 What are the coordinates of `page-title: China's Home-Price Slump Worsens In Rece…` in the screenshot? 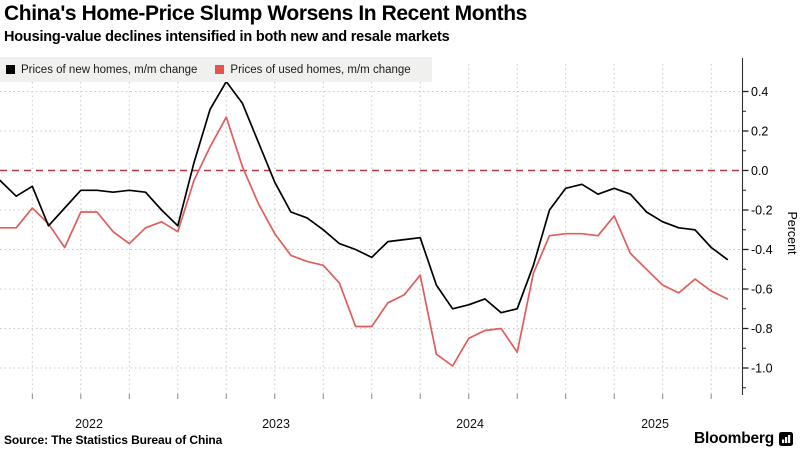 It's located at (265, 13).